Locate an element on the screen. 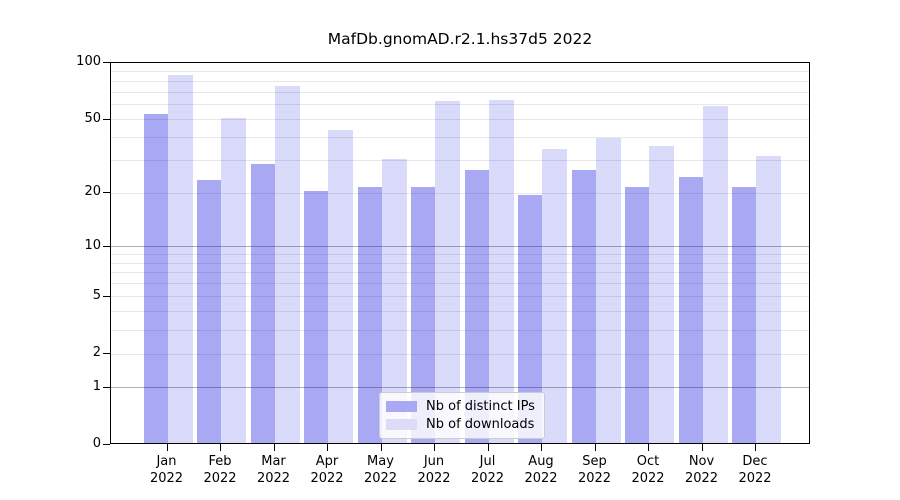 The height and width of the screenshot is (500, 900). x-tick-label: Oct 2022 is located at coordinates (648, 470).